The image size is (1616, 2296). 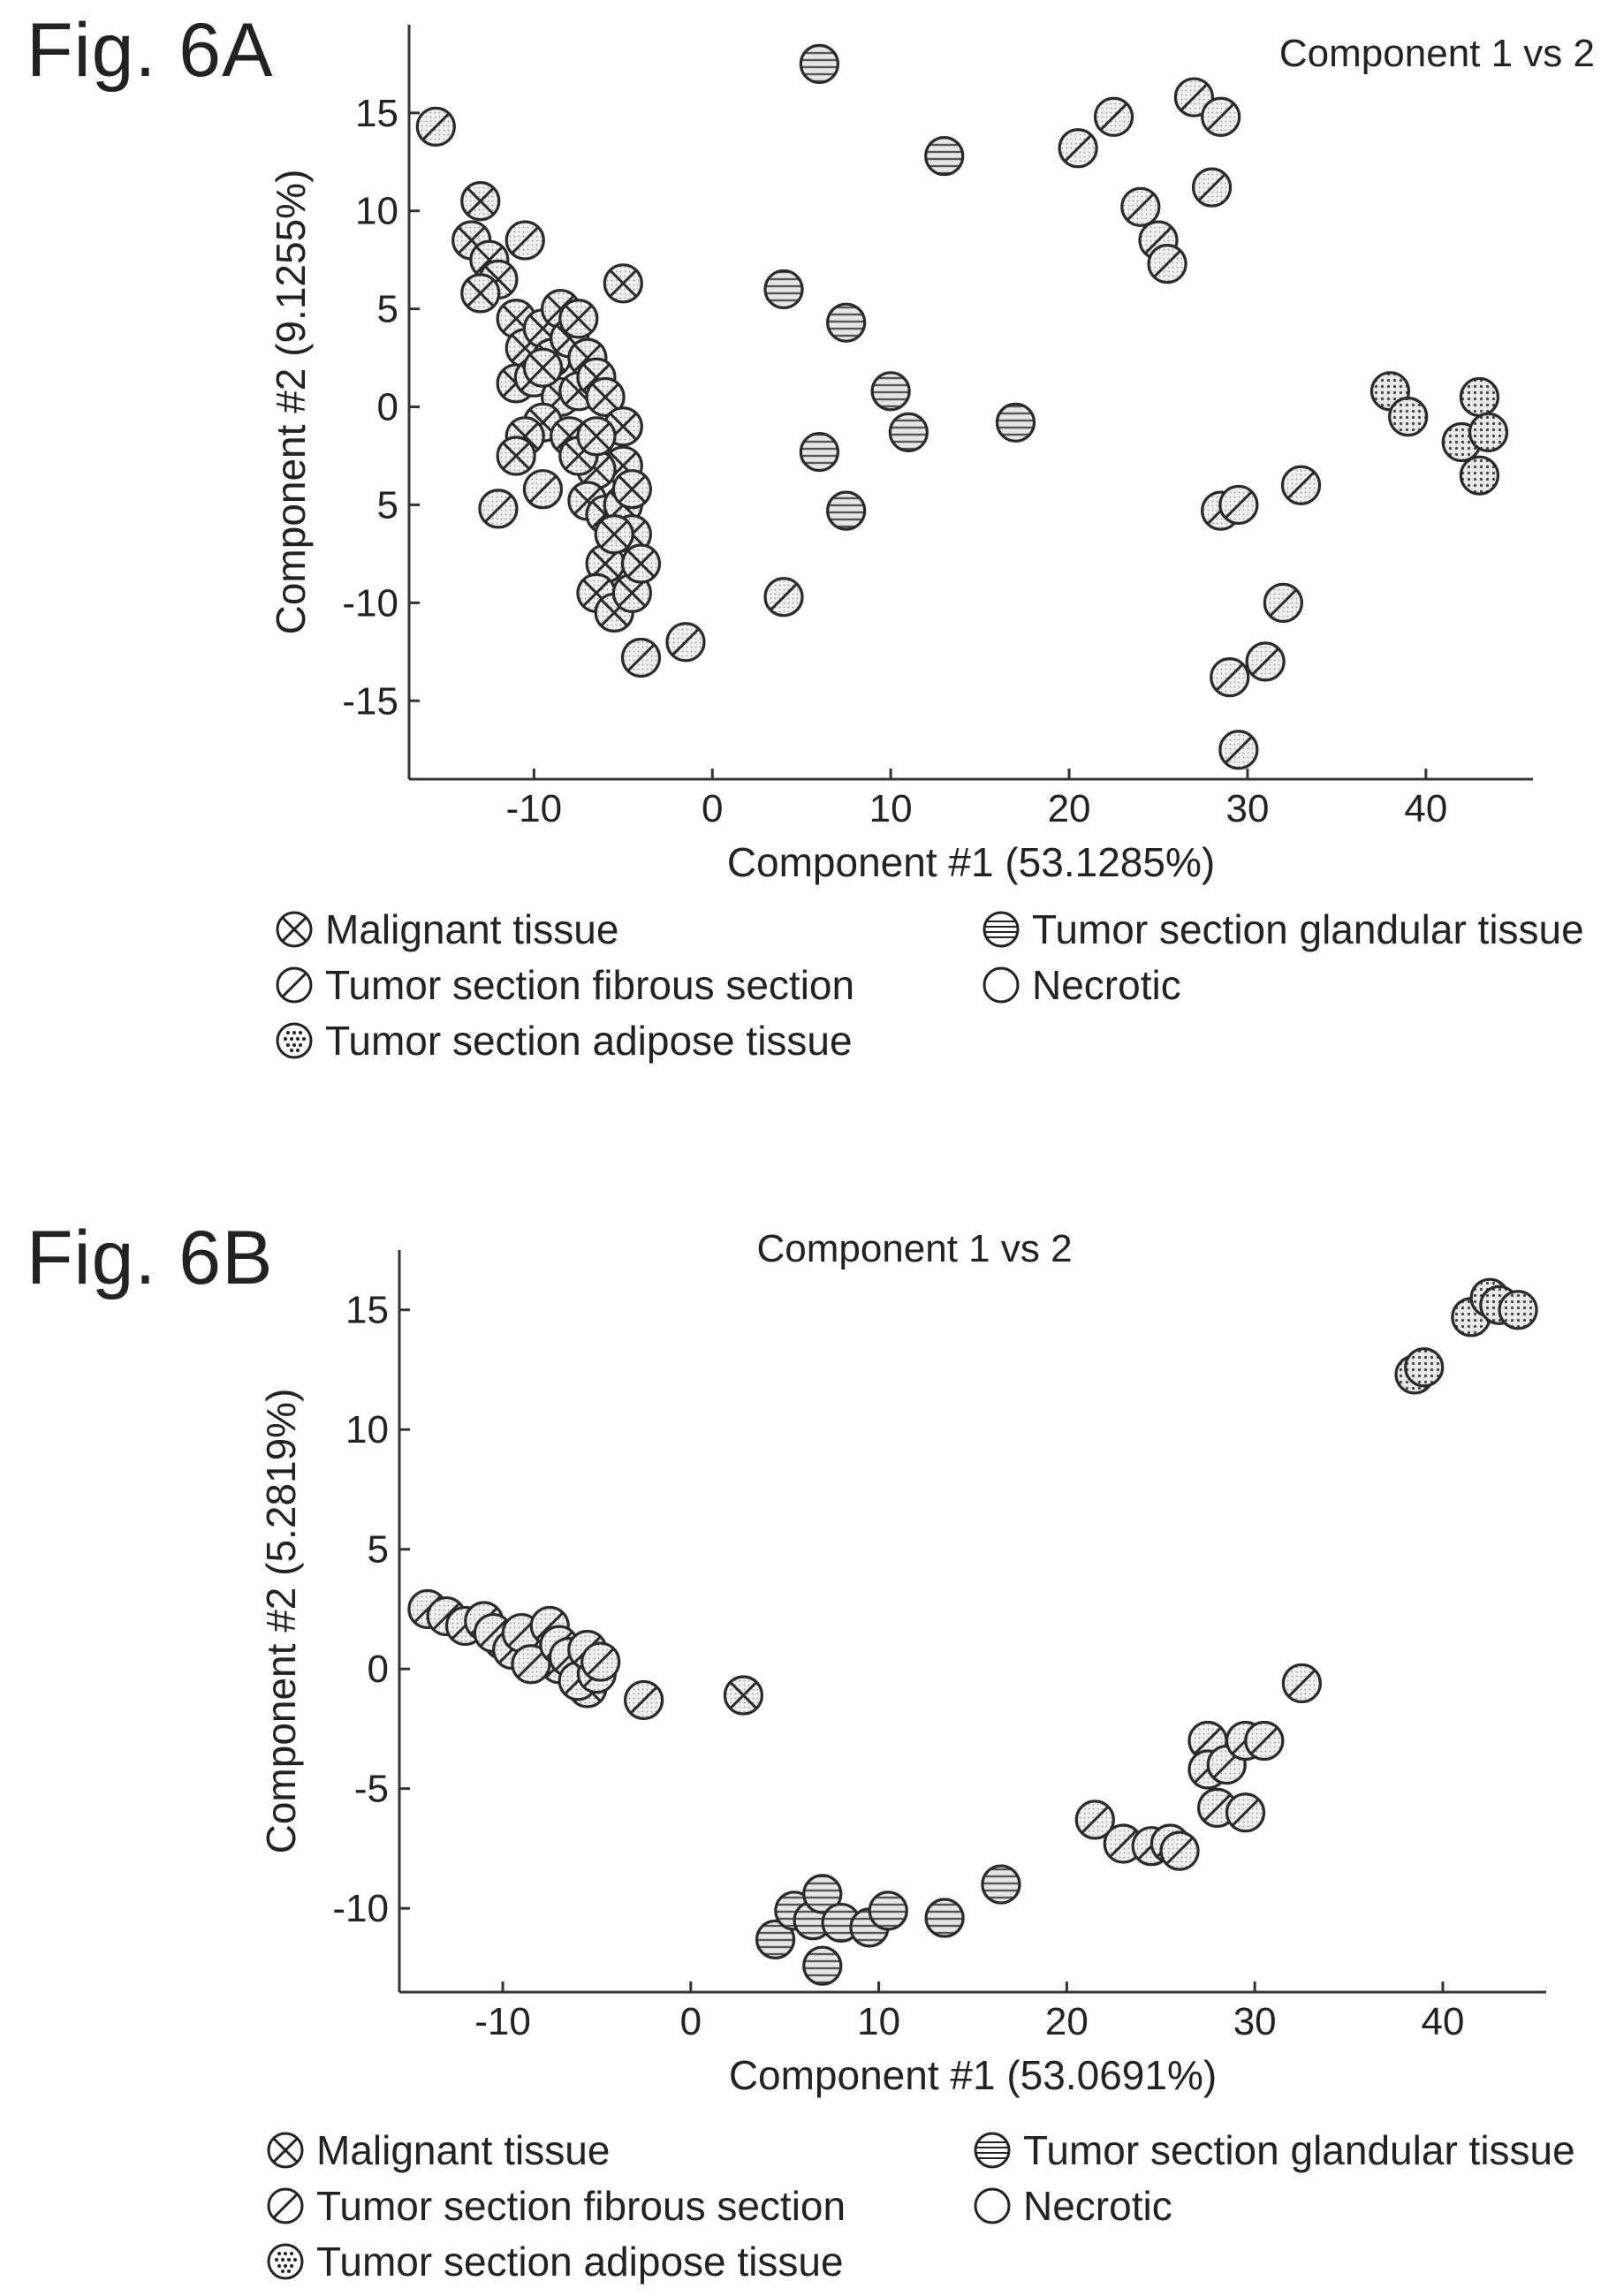 I want to click on legend-label: Tumor section adipose tissue, so click(x=580, y=2262).